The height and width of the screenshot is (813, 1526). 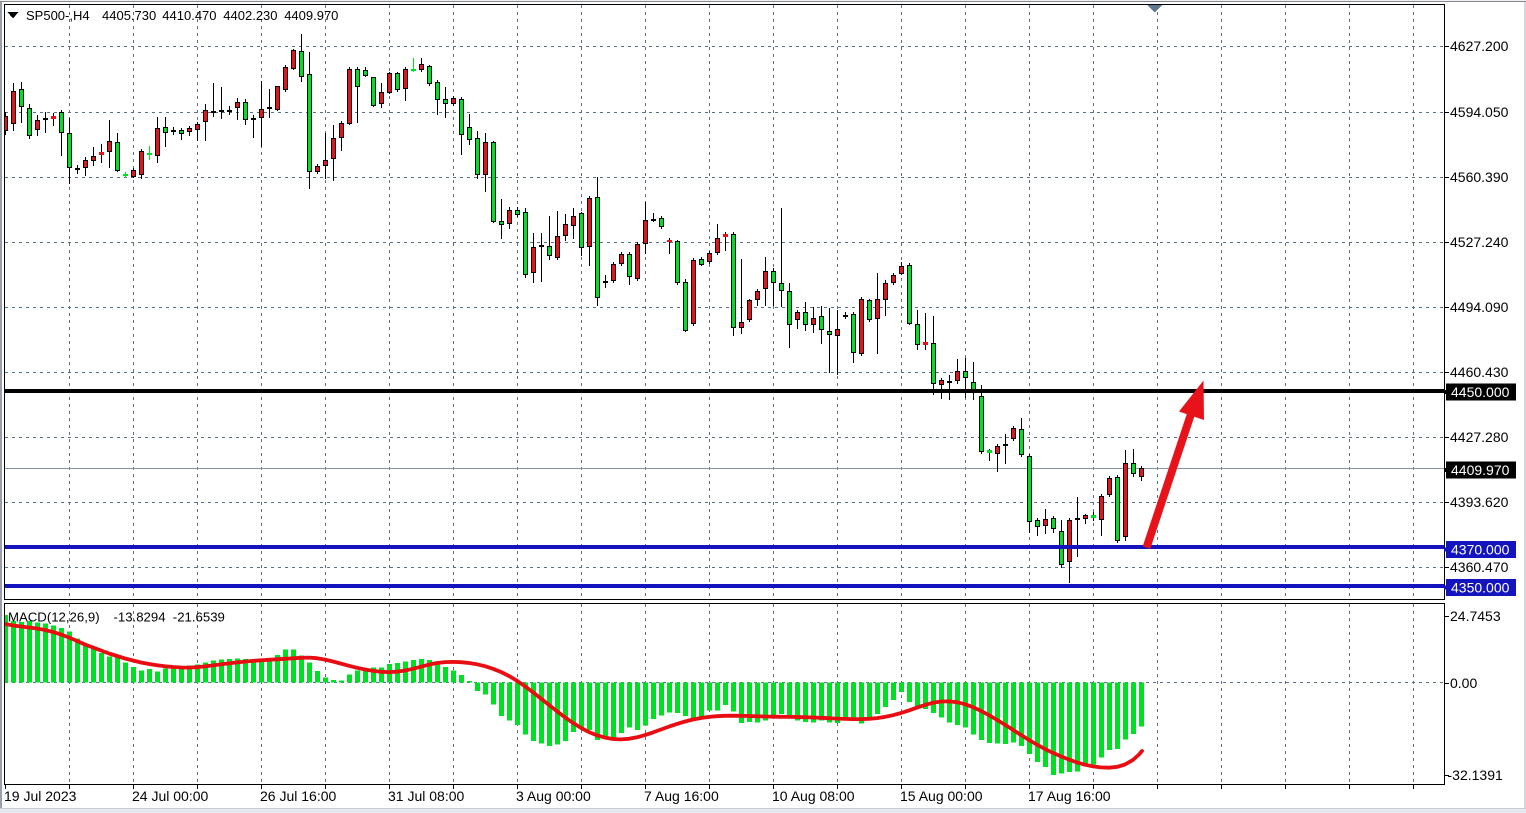 I want to click on svg-text: 7 Aug 16:00, so click(x=681, y=796).